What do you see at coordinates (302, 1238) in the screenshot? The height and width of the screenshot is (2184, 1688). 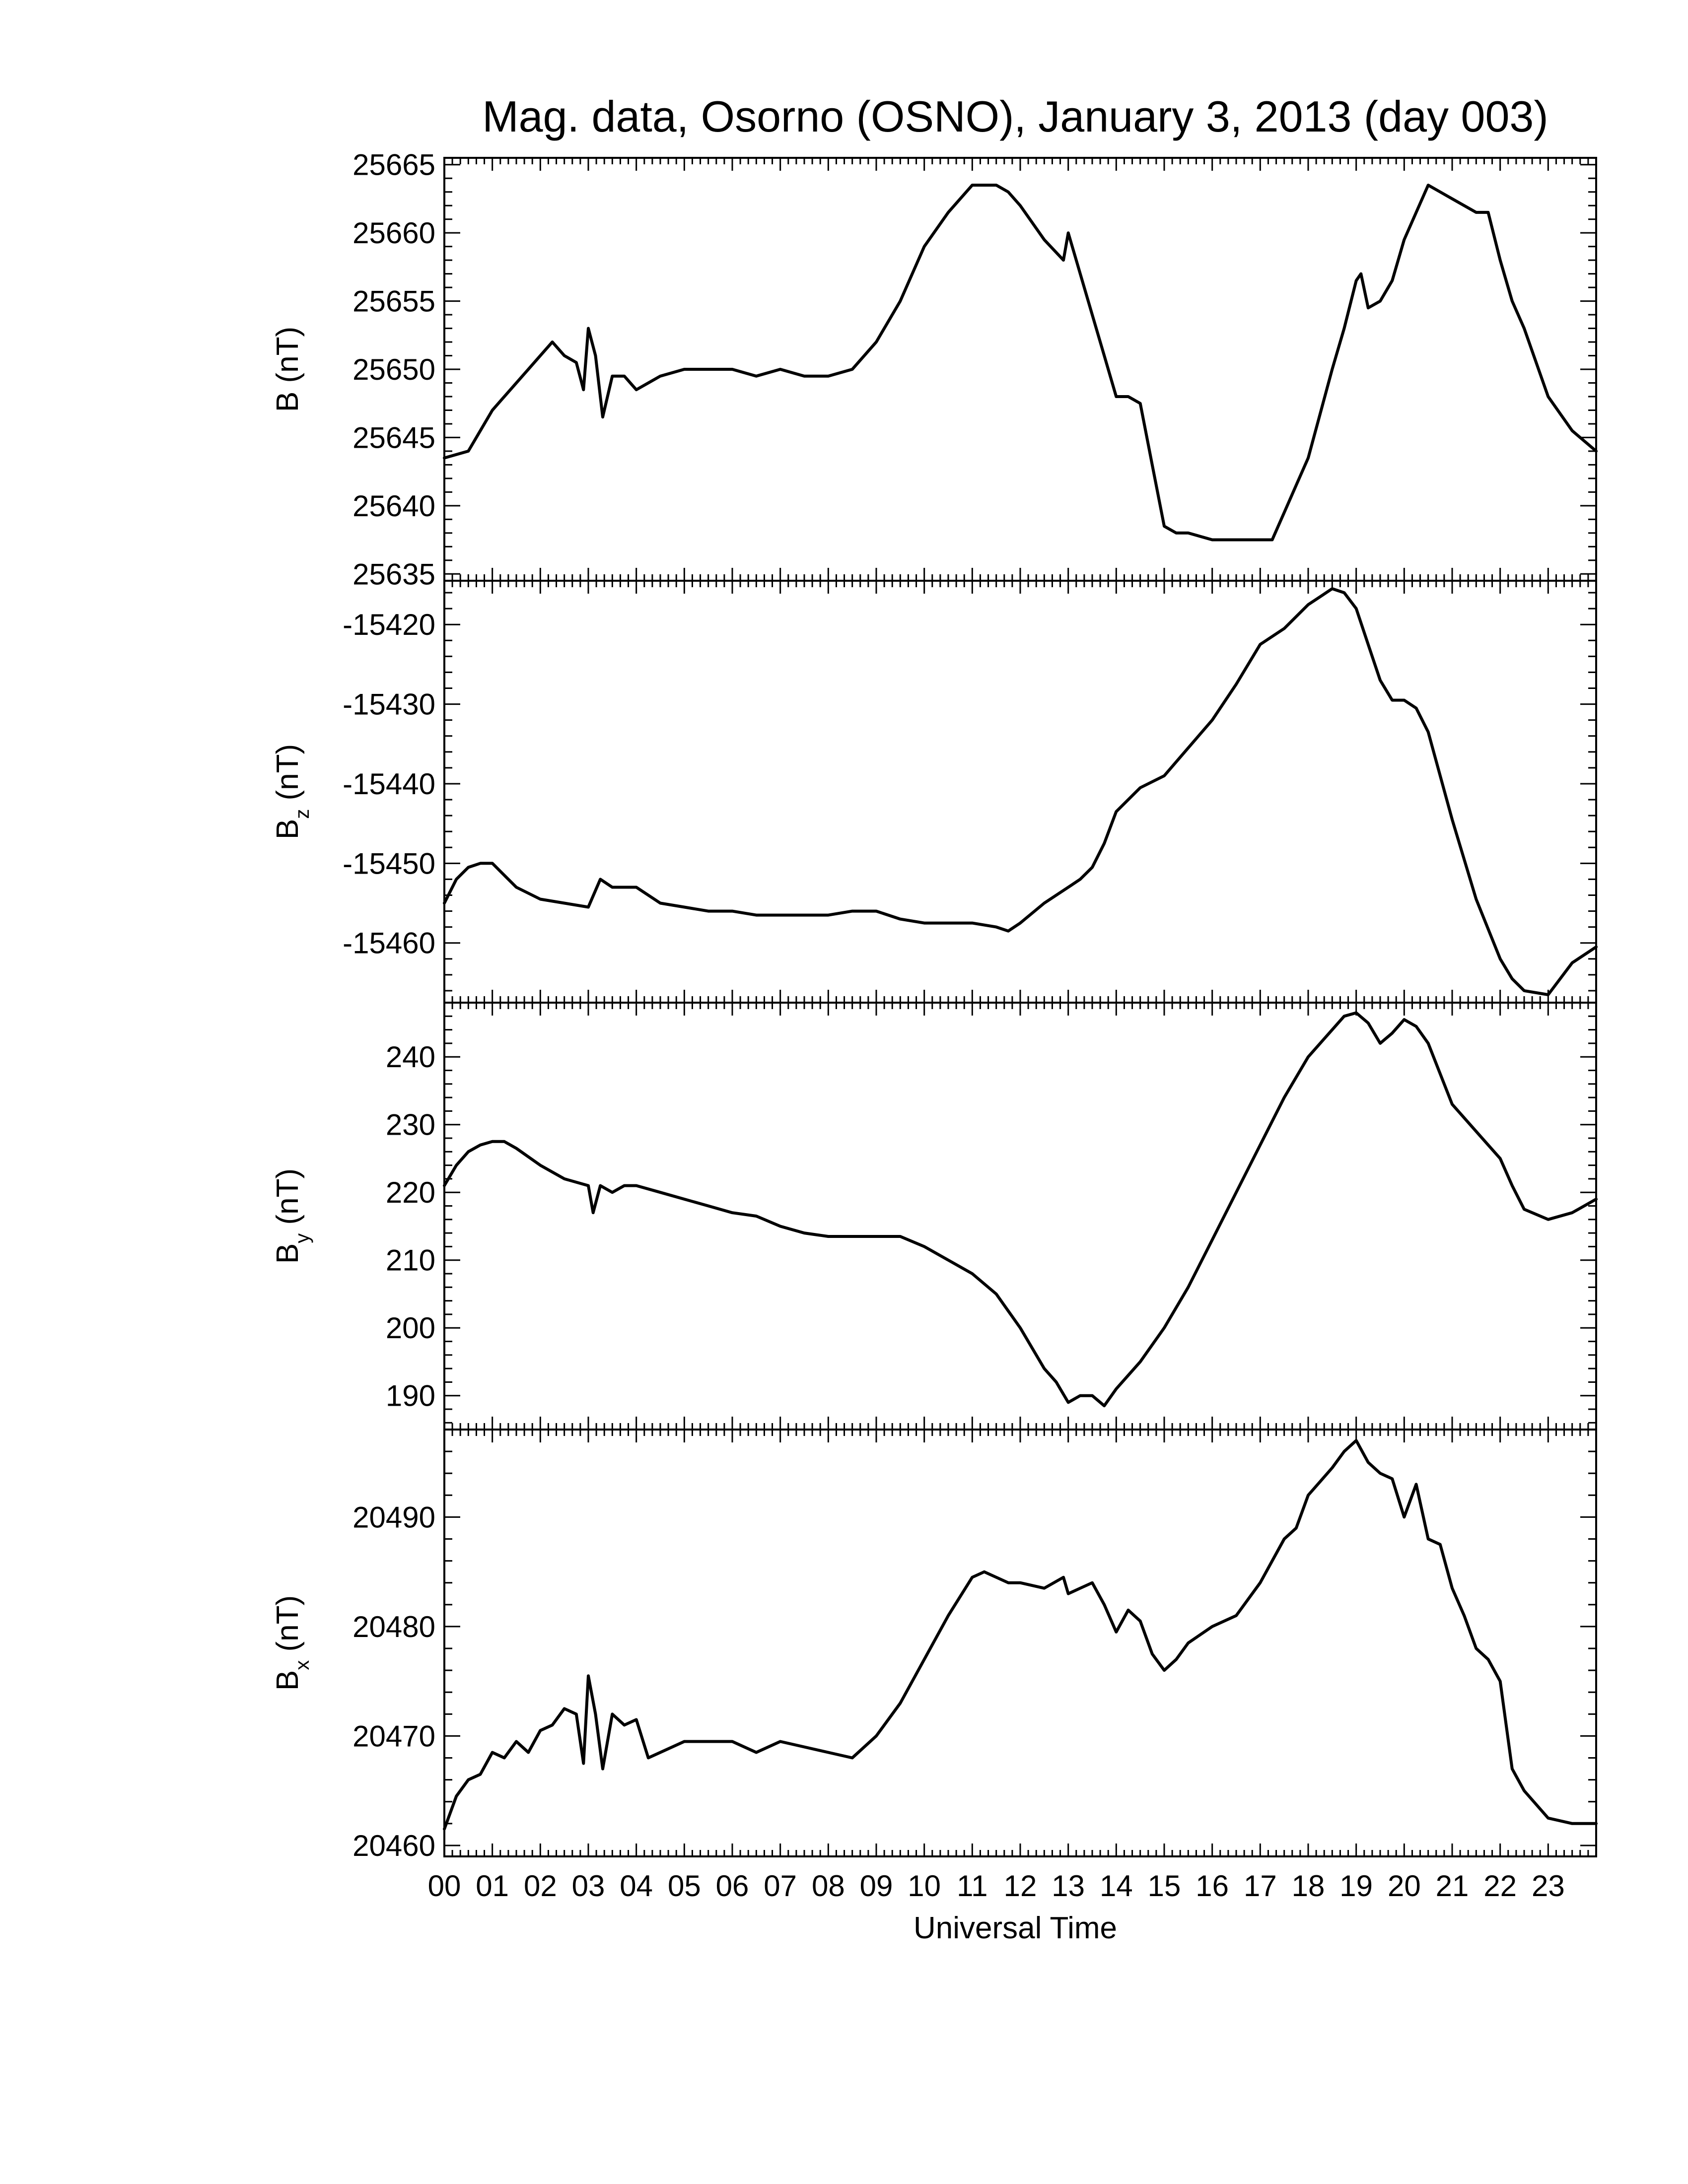 I see `y-axis-label-subscript: y` at bounding box center [302, 1238].